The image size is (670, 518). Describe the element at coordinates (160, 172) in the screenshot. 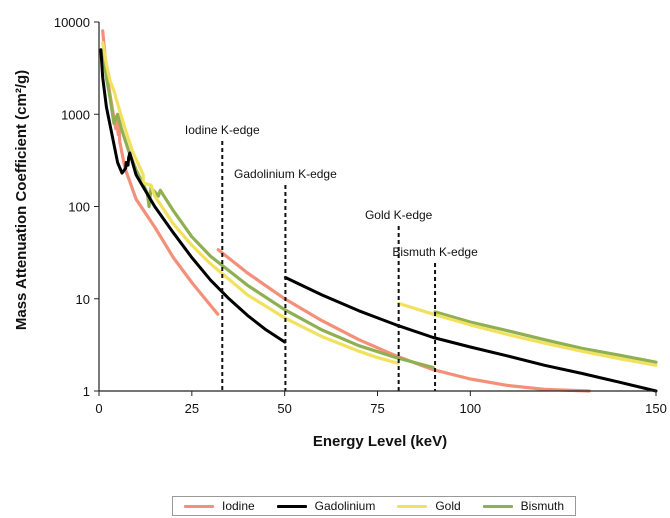

I see `series-line-iodine` at that location.